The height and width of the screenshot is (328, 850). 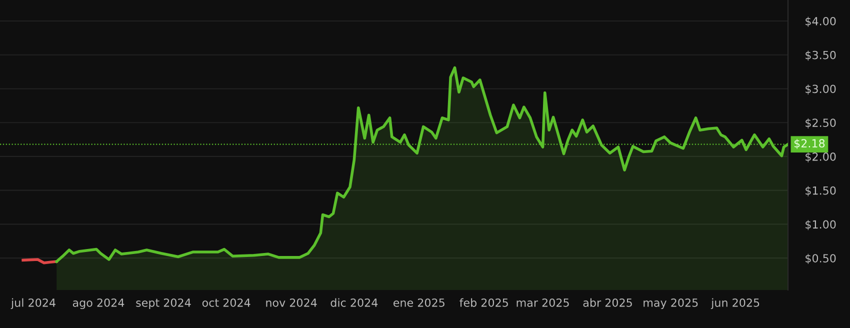 What do you see at coordinates (735, 304) in the screenshot?
I see `x-tick-label: jun 2025` at bounding box center [735, 304].